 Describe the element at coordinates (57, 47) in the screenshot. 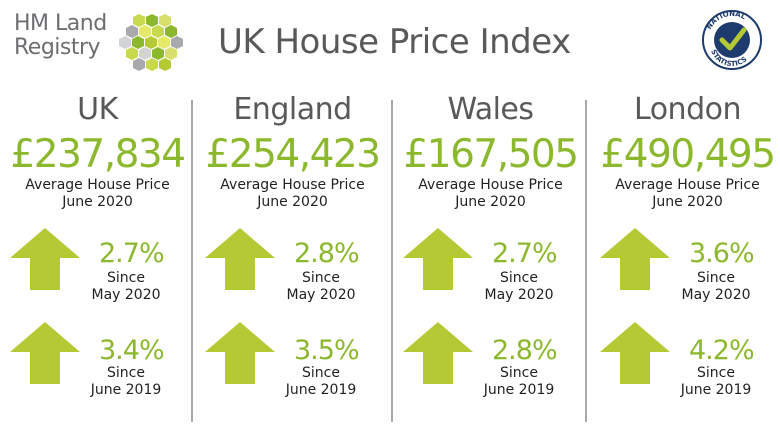

I see `logo-line-2: Registry` at that location.